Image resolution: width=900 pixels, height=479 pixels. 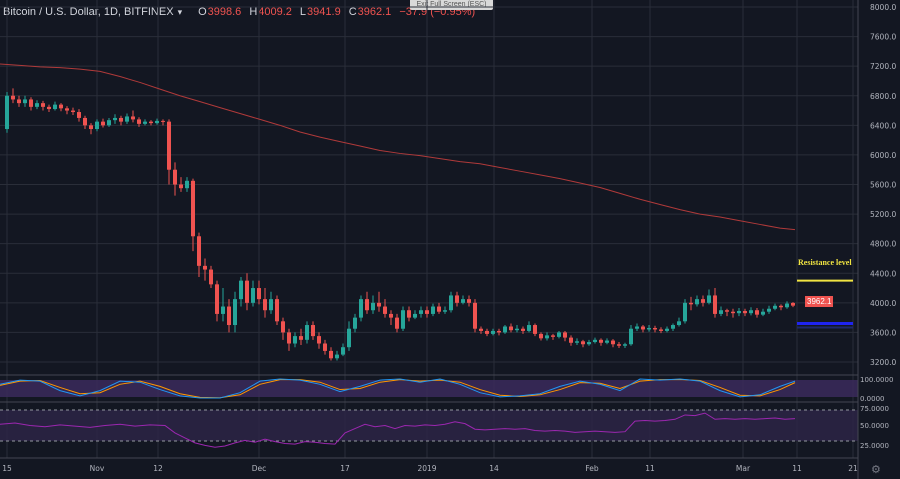 I want to click on stoch-k-line, so click(x=398, y=388).